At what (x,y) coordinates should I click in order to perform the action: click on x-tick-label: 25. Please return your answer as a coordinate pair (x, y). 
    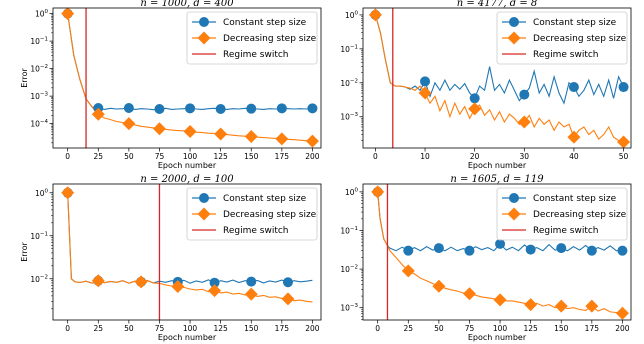
    Looking at the image, I should click on (99, 156).